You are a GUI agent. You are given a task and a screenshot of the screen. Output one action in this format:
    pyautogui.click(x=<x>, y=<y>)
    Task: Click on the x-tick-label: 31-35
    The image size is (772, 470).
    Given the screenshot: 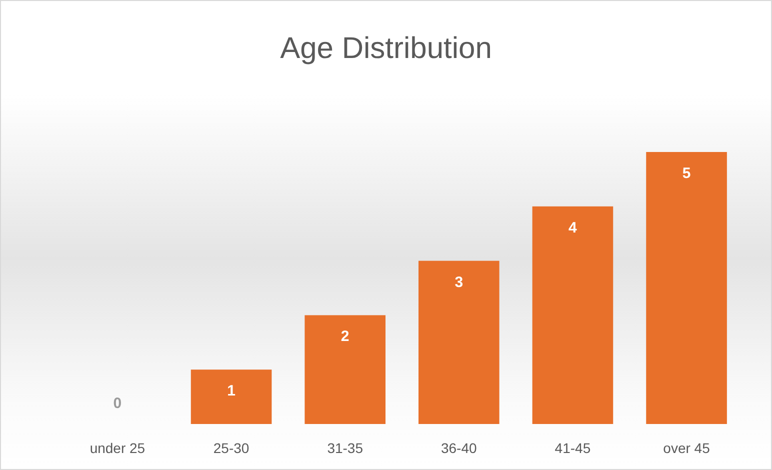 What is the action you would take?
    pyautogui.click(x=345, y=448)
    